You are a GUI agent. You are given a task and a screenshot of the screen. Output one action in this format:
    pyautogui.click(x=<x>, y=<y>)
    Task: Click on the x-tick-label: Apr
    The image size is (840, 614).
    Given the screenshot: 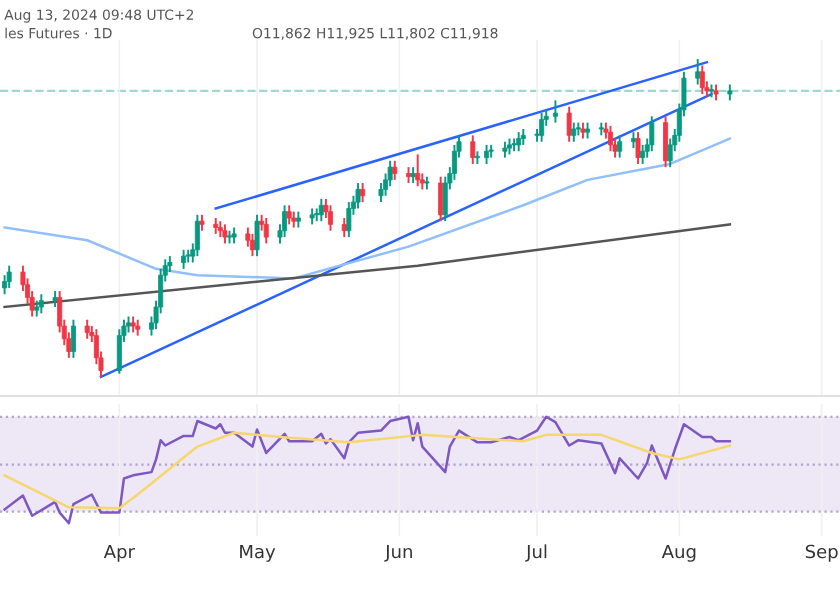 What is the action you would take?
    pyautogui.click(x=119, y=553)
    